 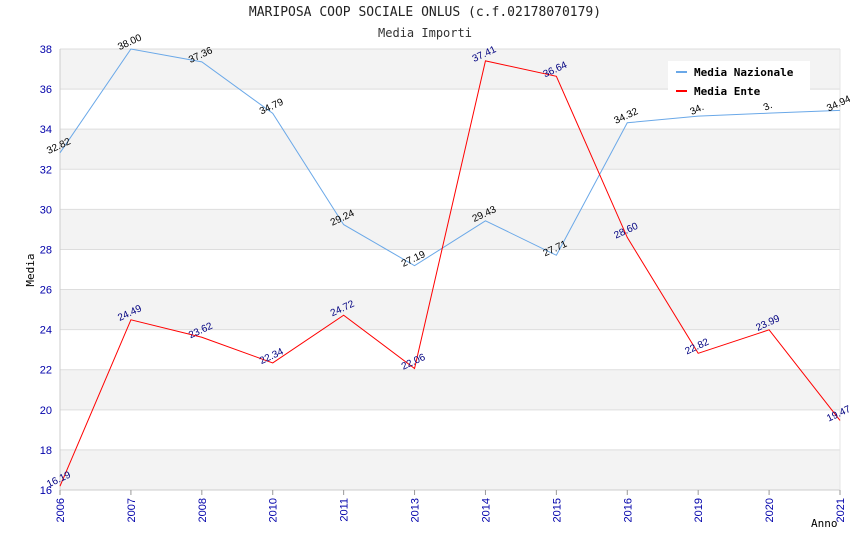 I want to click on x-tick-label: 2008, so click(x=203, y=510).